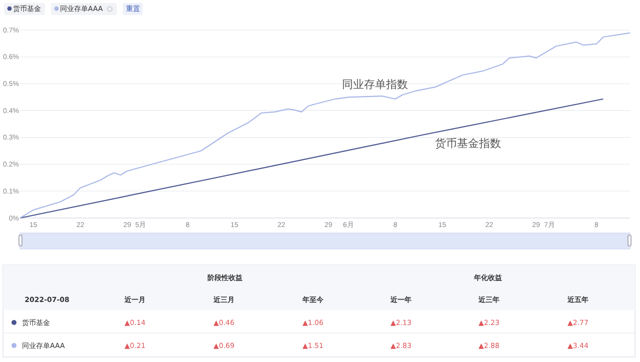  I want to click on annotation: 同业存单指数, so click(375, 84).